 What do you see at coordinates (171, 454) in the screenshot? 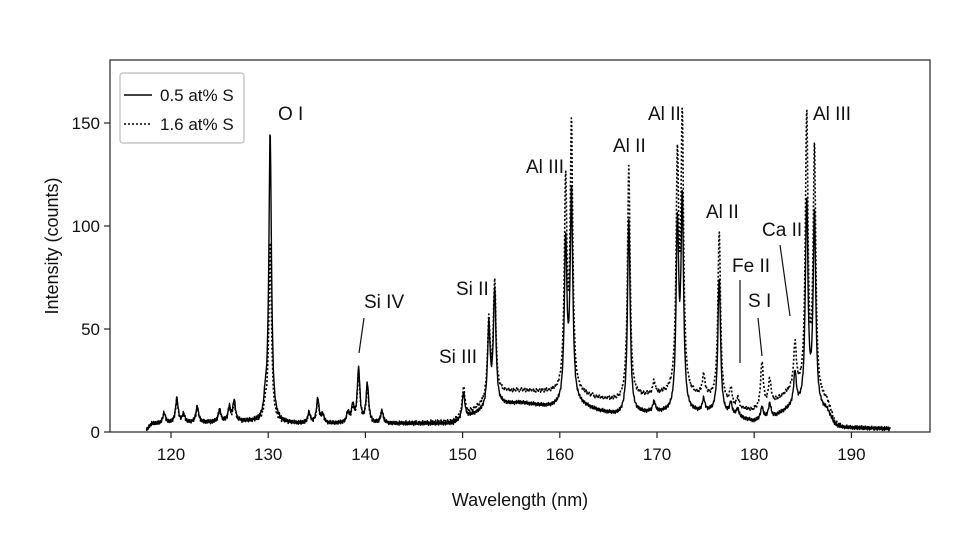
I see `x-tick-label: 120` at bounding box center [171, 454].